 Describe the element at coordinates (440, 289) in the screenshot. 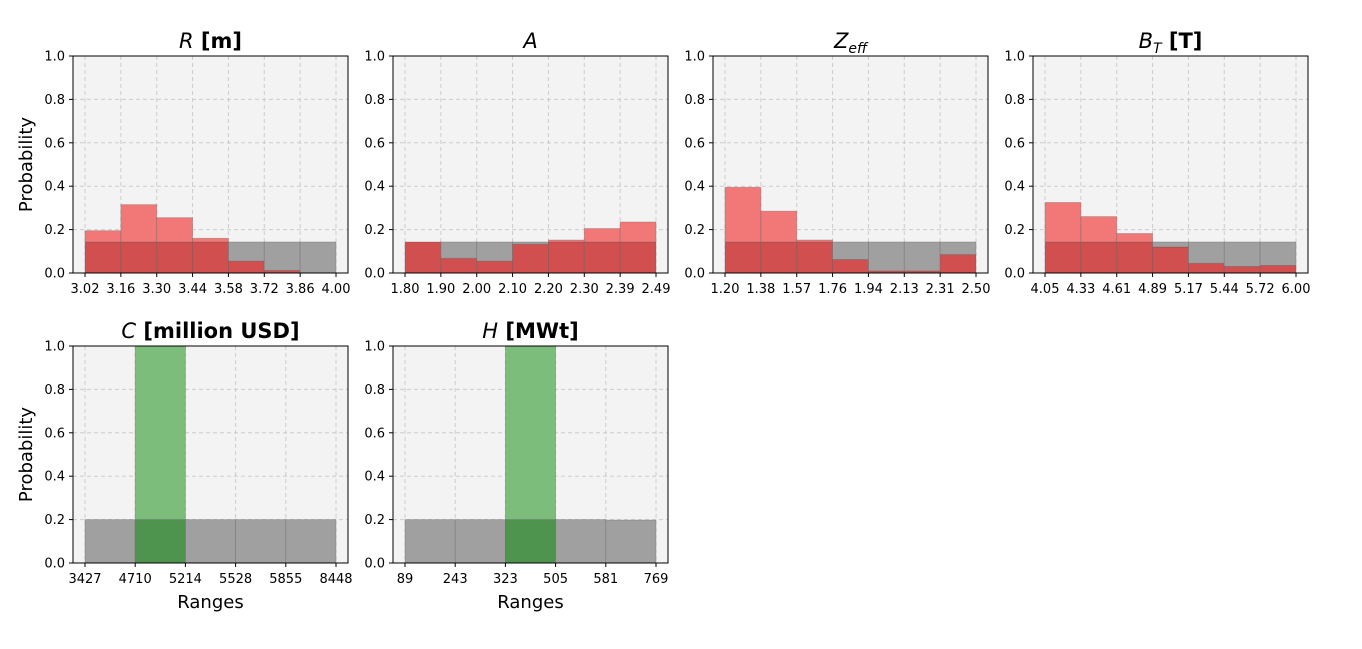

I see `x-tick-label: 1.90` at that location.